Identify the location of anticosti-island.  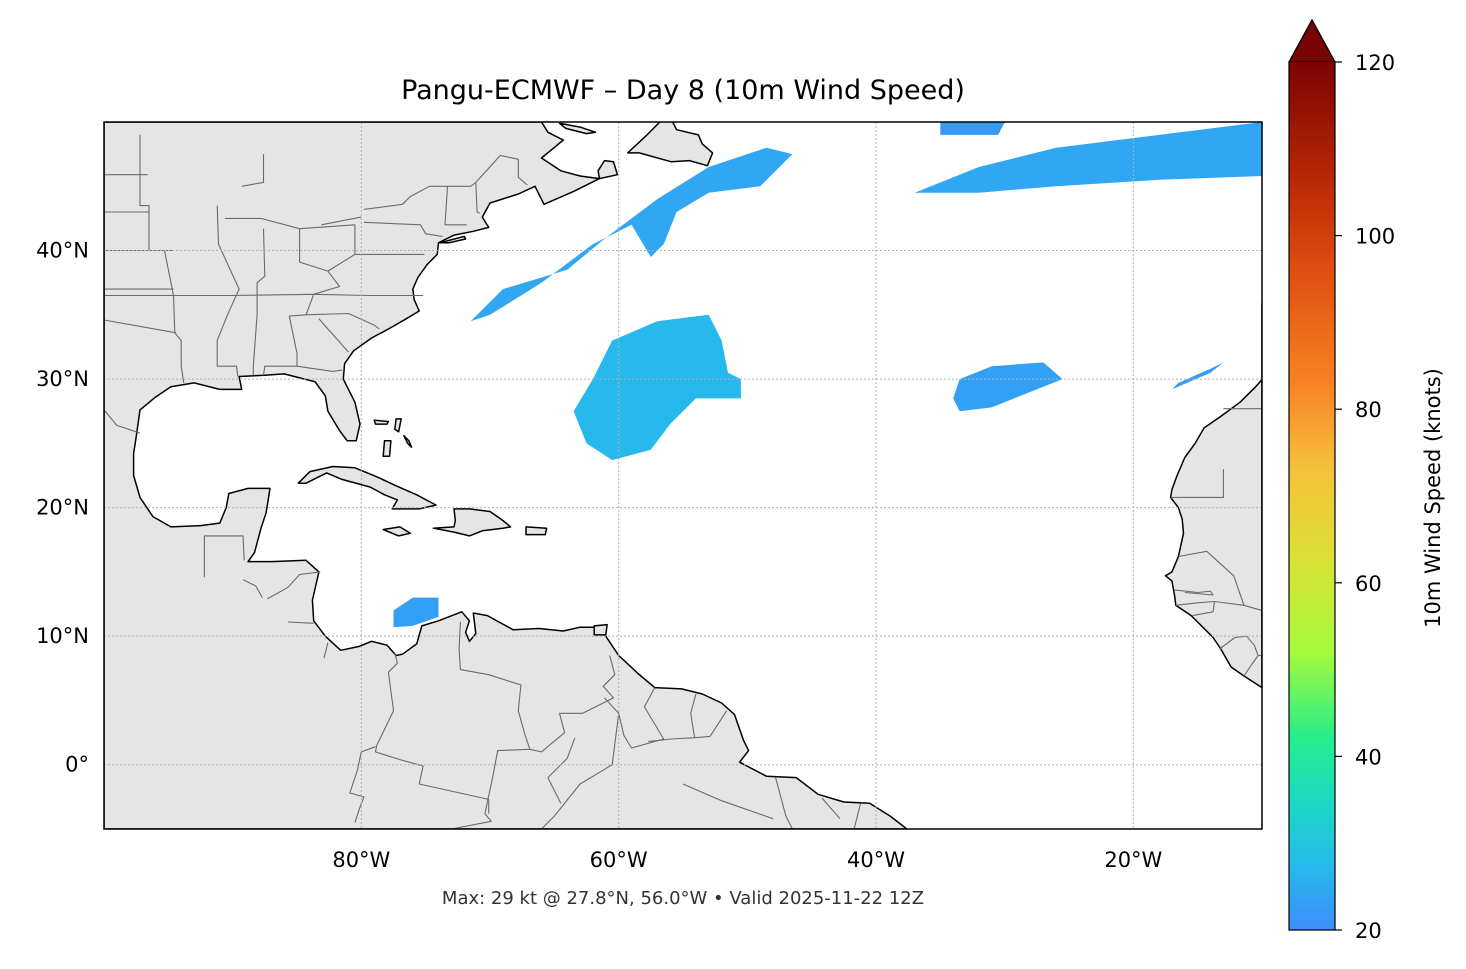
(577, 128).